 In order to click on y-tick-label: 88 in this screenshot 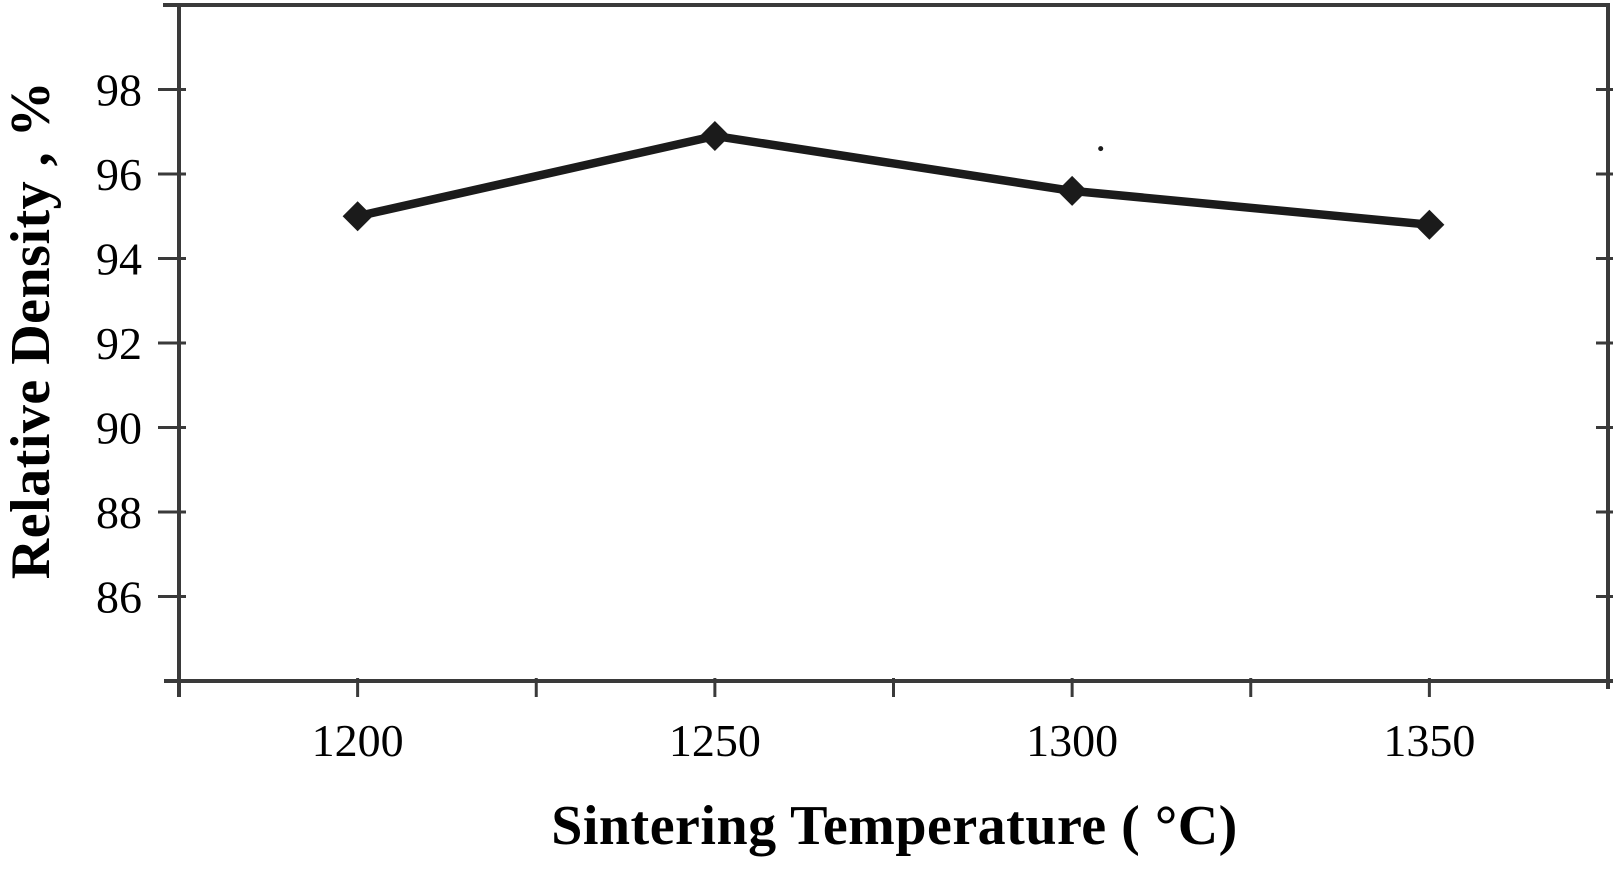, I will do `click(119, 512)`.